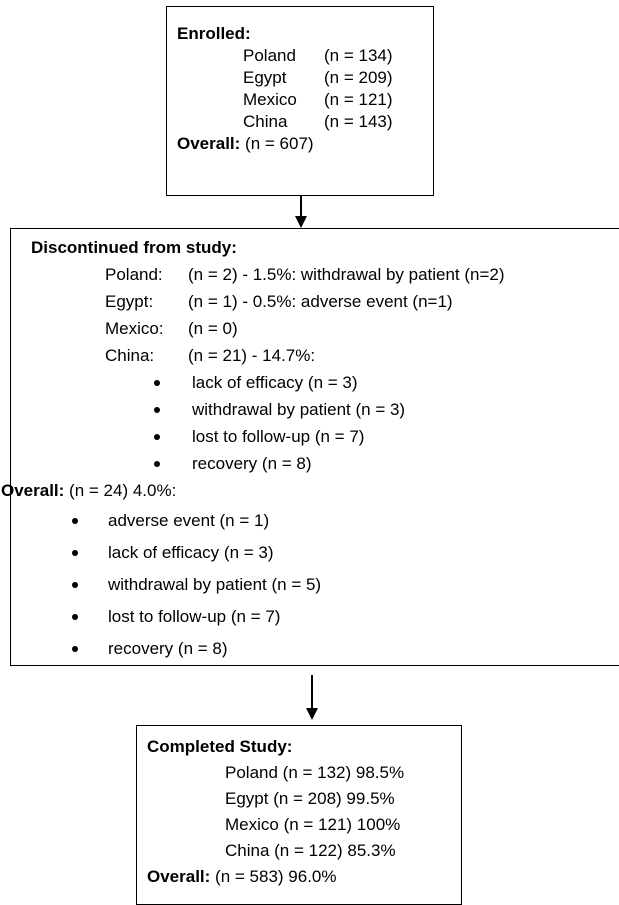 The image size is (619, 905). What do you see at coordinates (299, 409) in the screenshot?
I see `china-reason: withdrawal by patient (n = 3)` at bounding box center [299, 409].